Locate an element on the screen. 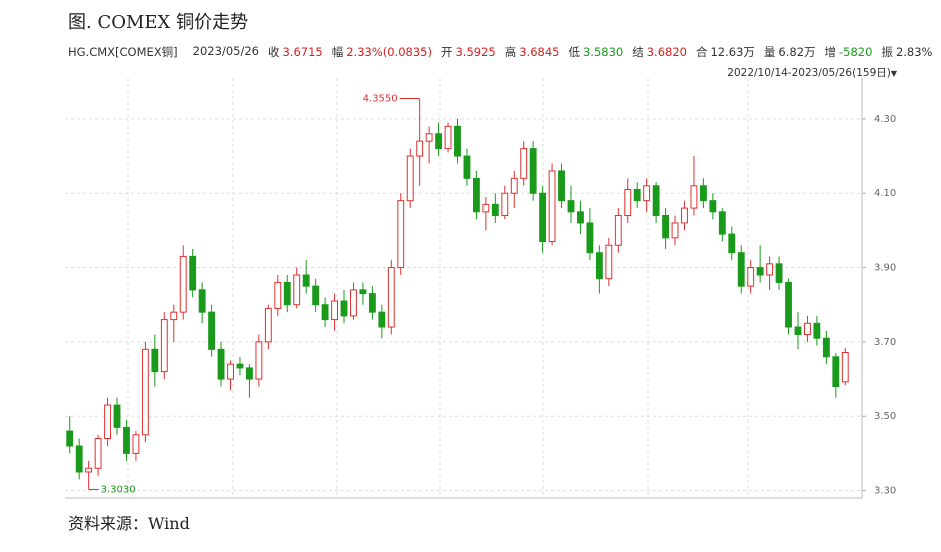 This screenshot has height=552, width=941. field-label: 幅 is located at coordinates (337, 52).